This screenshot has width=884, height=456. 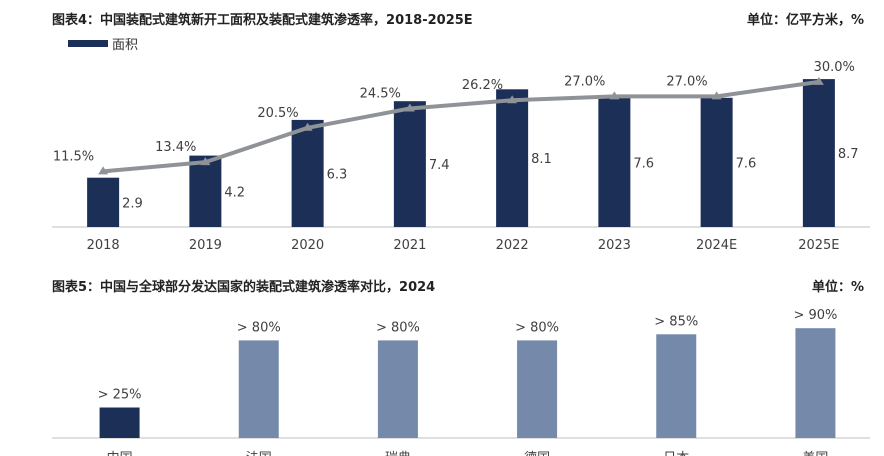 I want to click on legend-swatch-area, so click(x=88, y=43).